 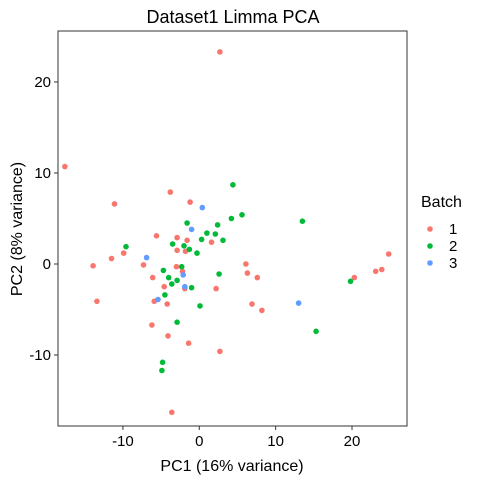 I want to click on y-tick-label-0: -10, so click(x=40, y=355).